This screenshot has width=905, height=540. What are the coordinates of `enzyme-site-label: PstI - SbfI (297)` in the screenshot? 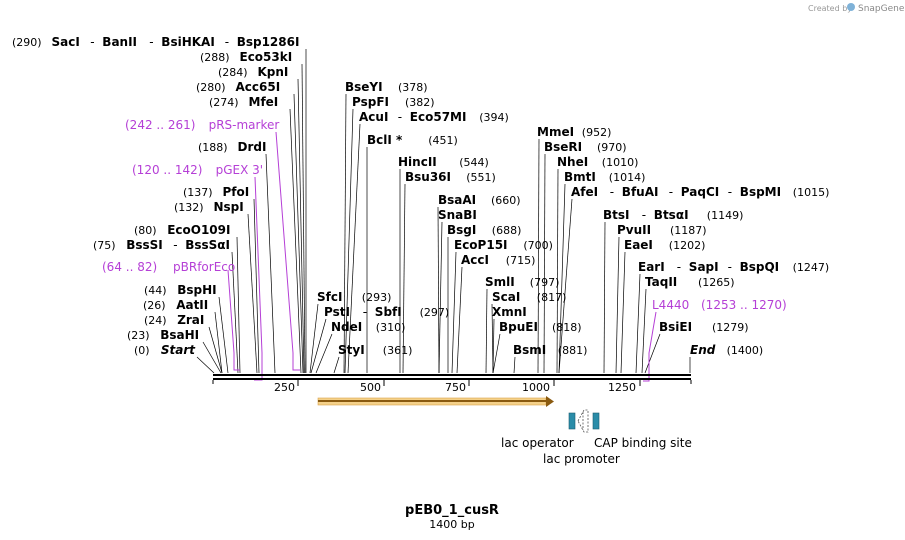 It's located at (386, 312).